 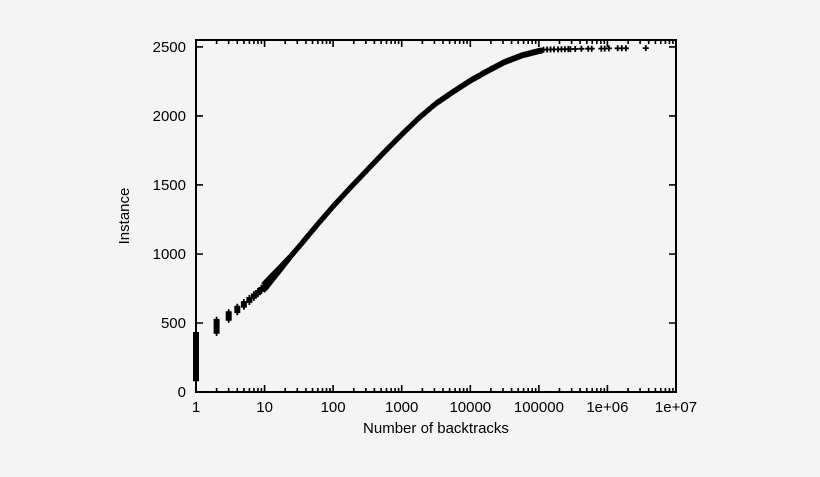 What do you see at coordinates (676, 407) in the screenshot?
I see `x-tick-label: 1e+07` at bounding box center [676, 407].